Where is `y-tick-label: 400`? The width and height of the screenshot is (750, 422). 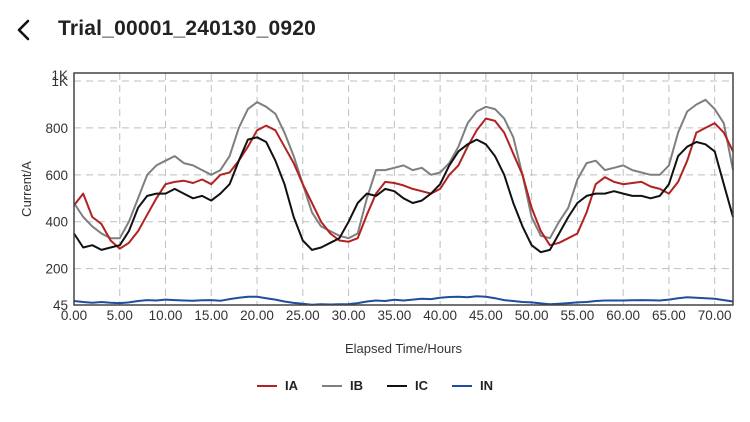
y-tick-label: 400 is located at coordinates (56, 222).